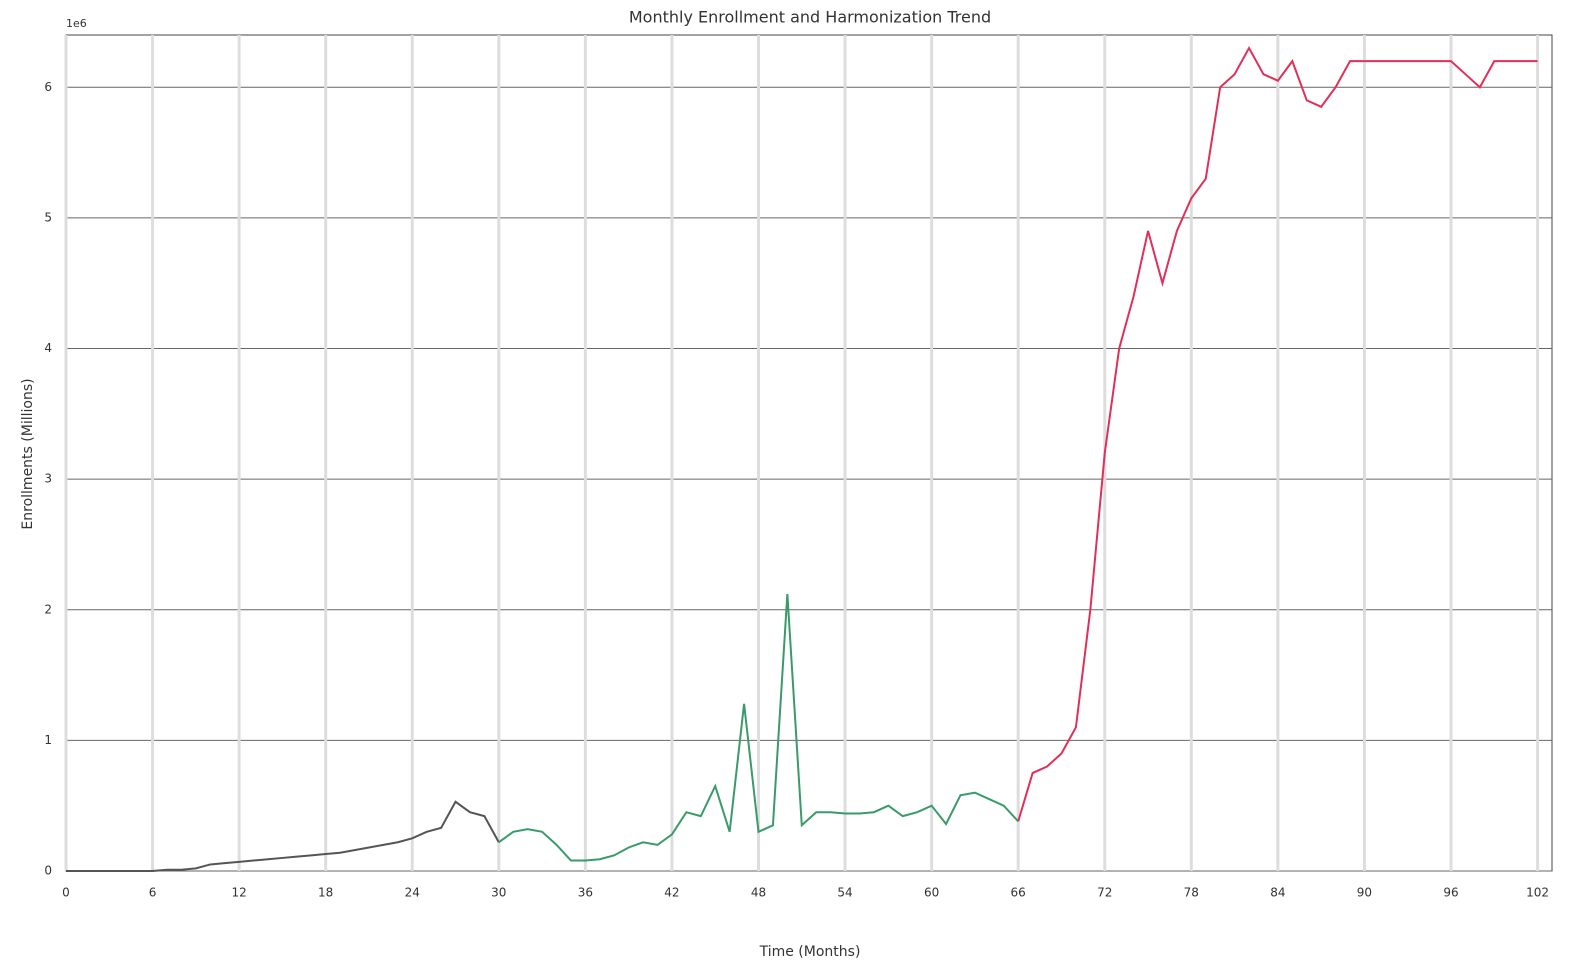 The height and width of the screenshot is (977, 1573). What do you see at coordinates (48, 609) in the screenshot?
I see `y-tick-label: 2` at bounding box center [48, 609].